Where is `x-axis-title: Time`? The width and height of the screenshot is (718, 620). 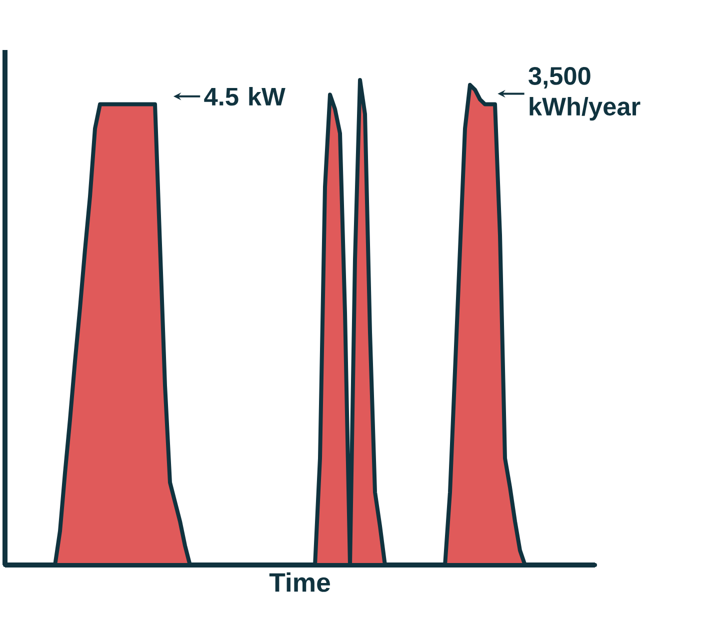
x-axis-title: Time is located at coordinates (299, 582).